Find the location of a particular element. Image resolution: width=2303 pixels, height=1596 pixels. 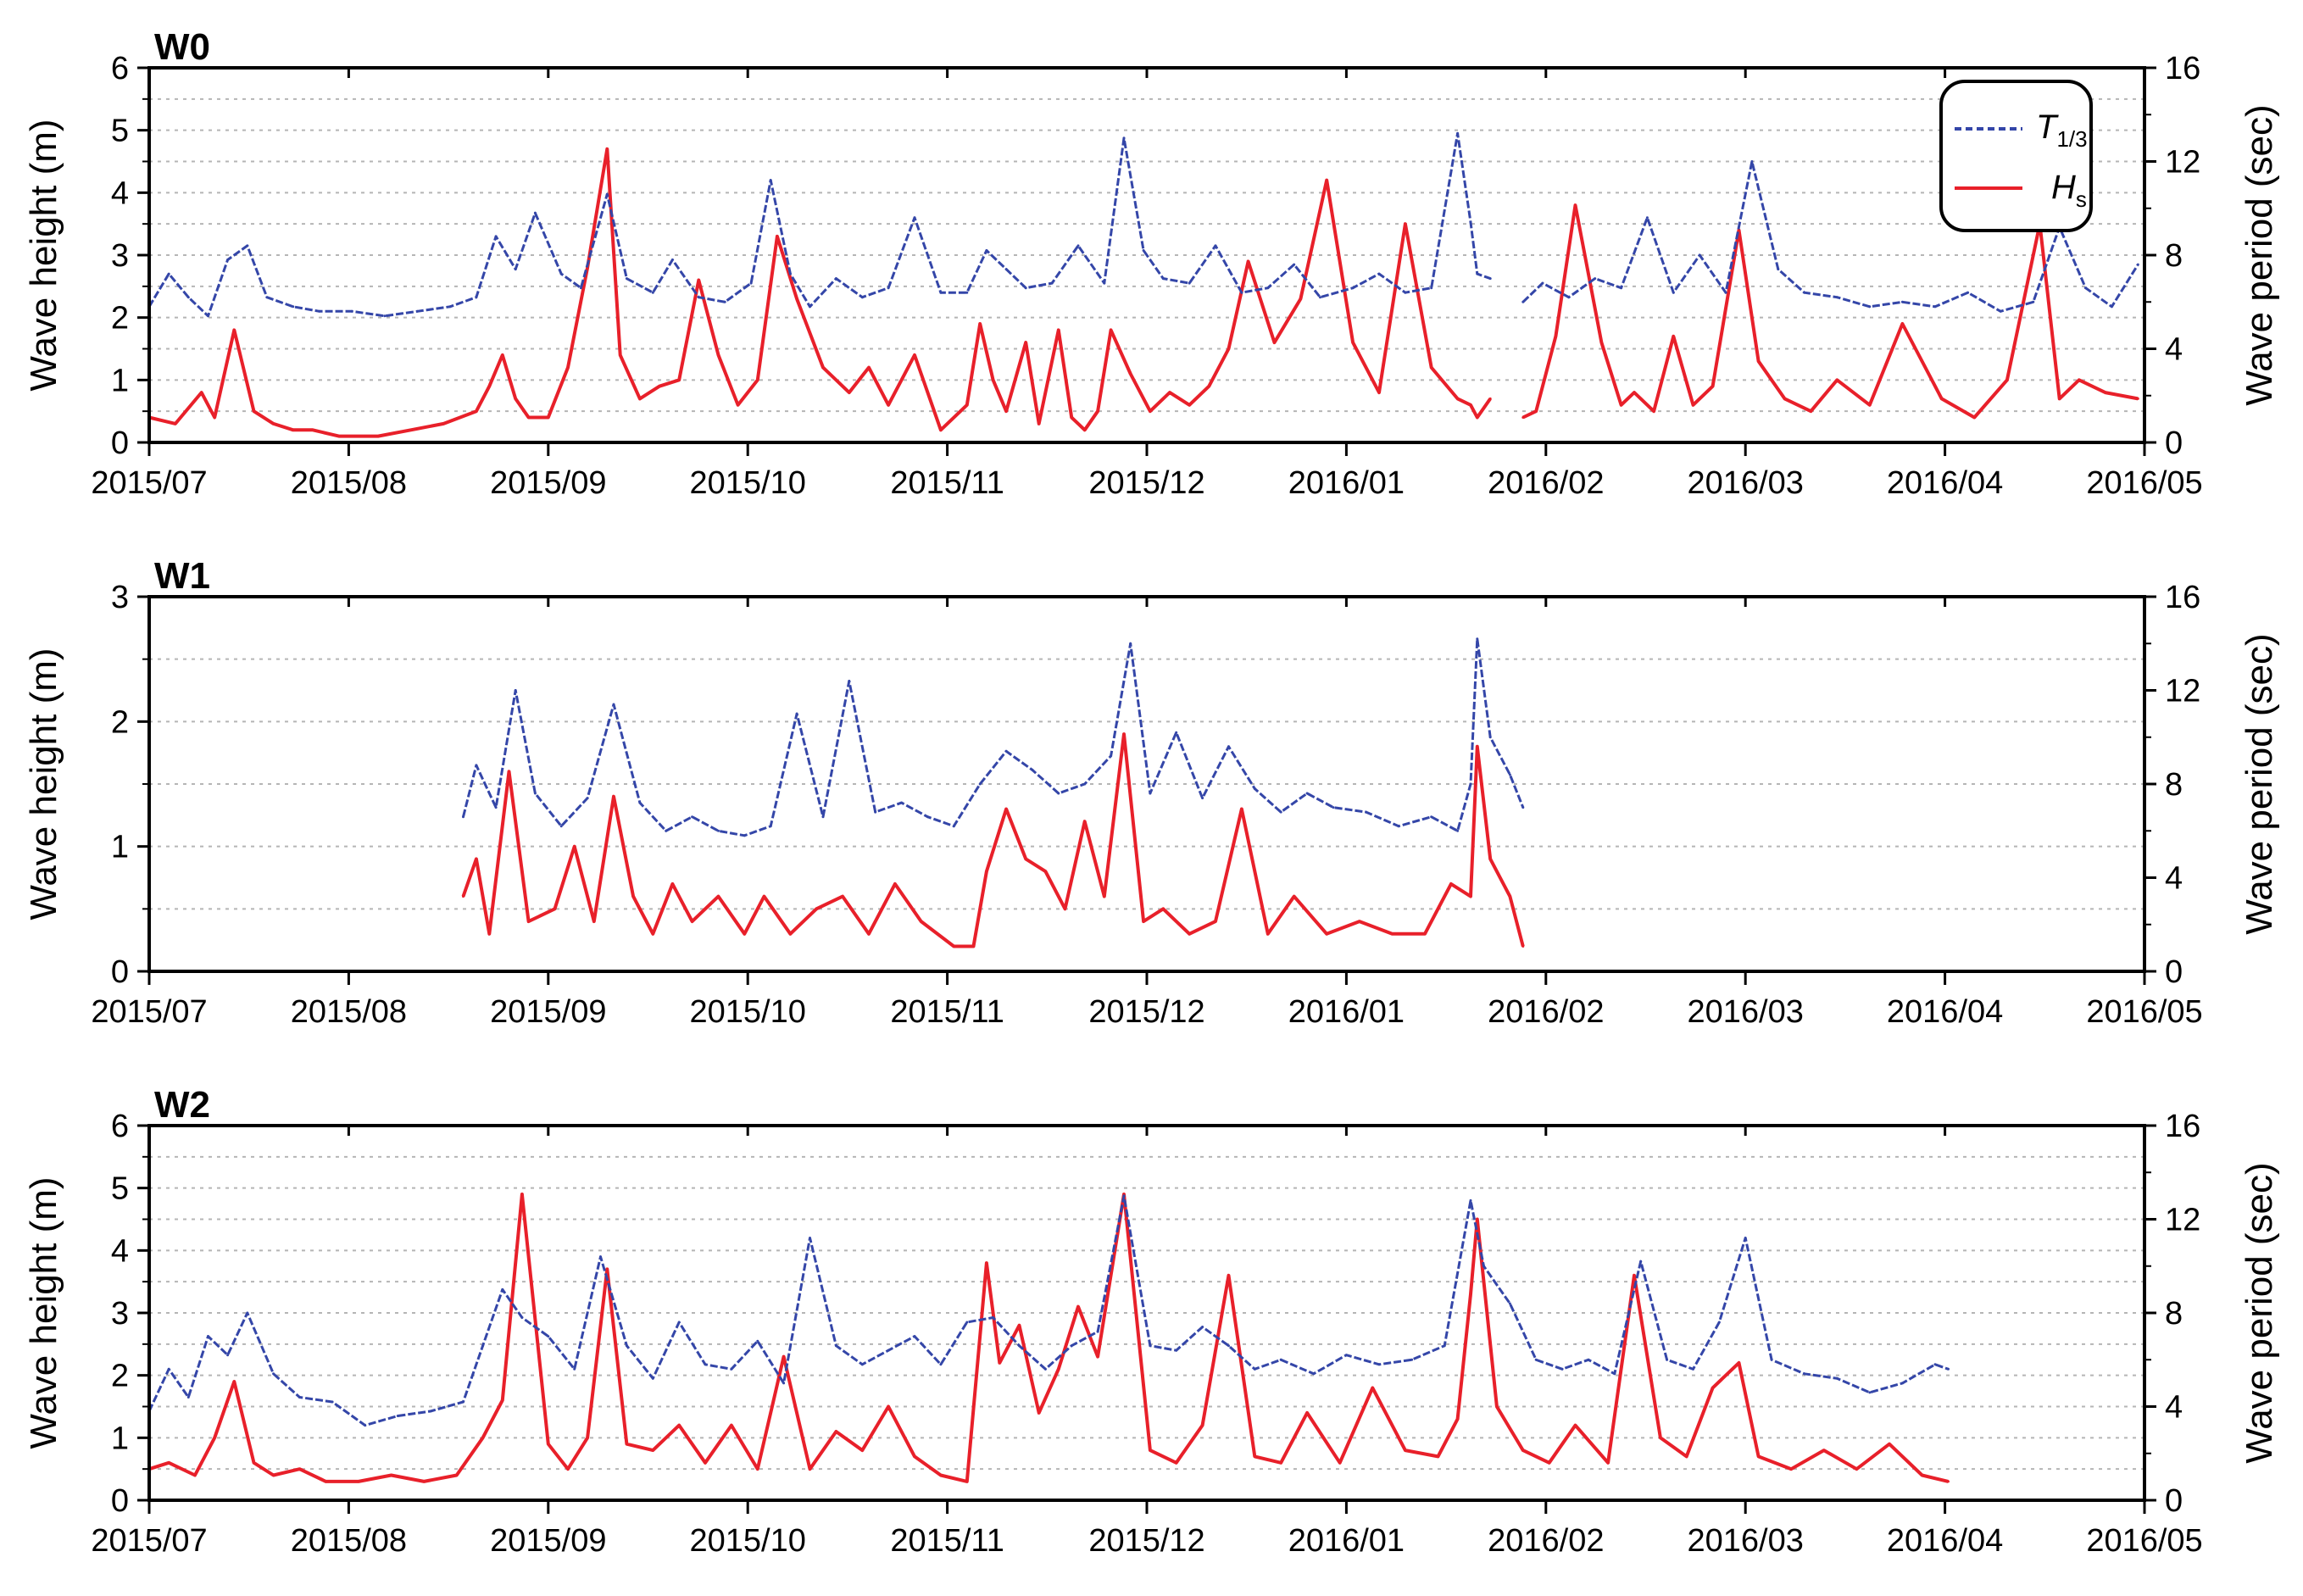

y2-tick-label: 4 is located at coordinates (2174, 879).